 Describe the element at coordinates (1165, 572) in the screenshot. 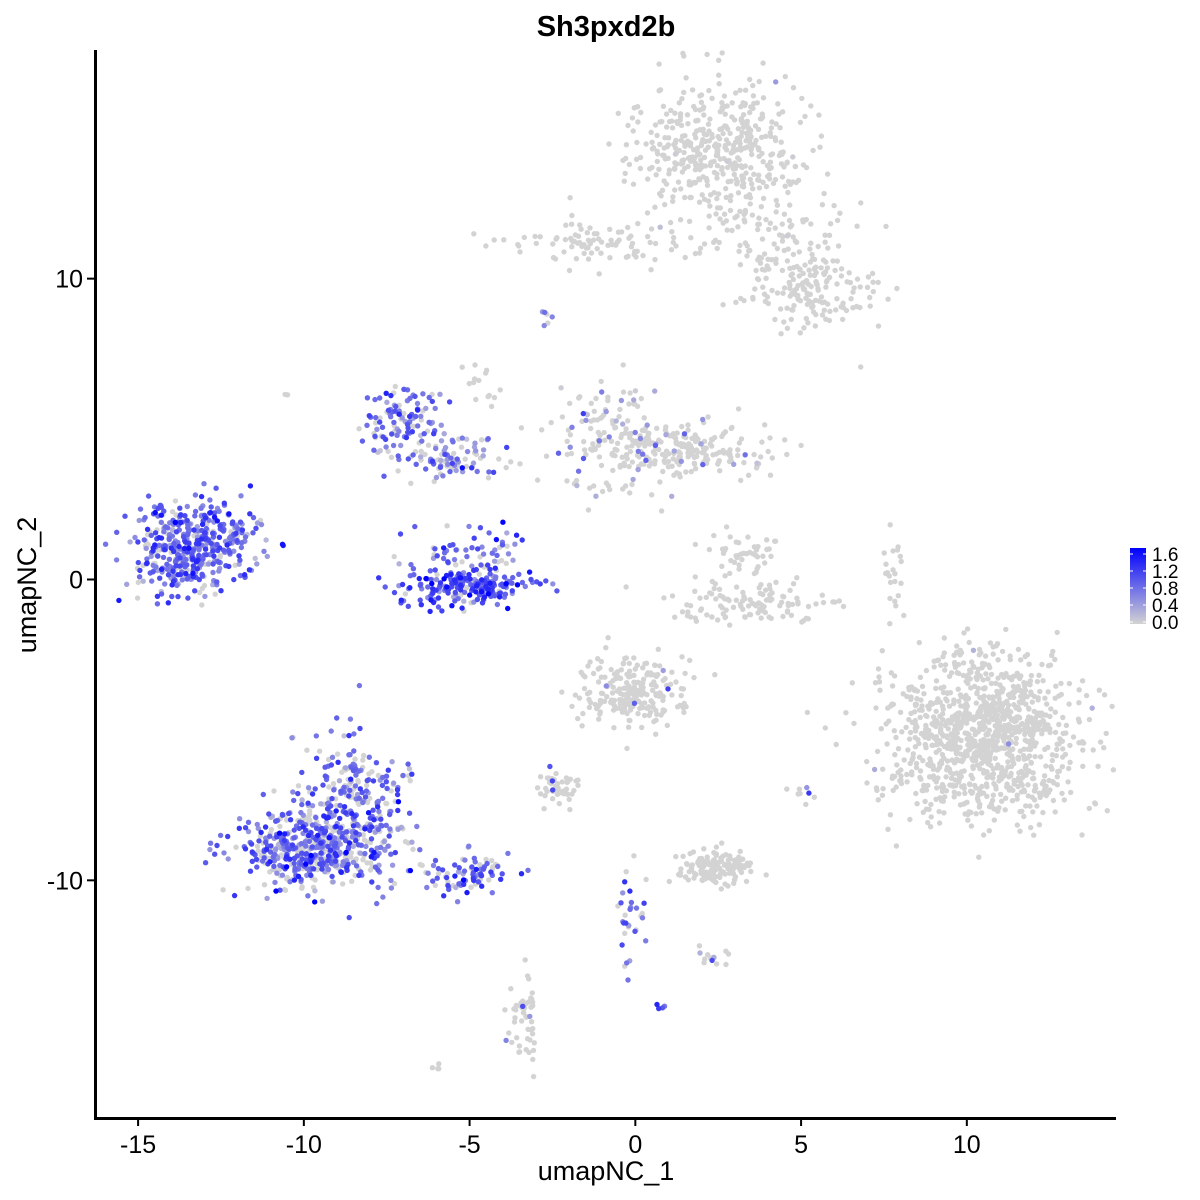

I see `legend-tick-label: 1.2` at that location.